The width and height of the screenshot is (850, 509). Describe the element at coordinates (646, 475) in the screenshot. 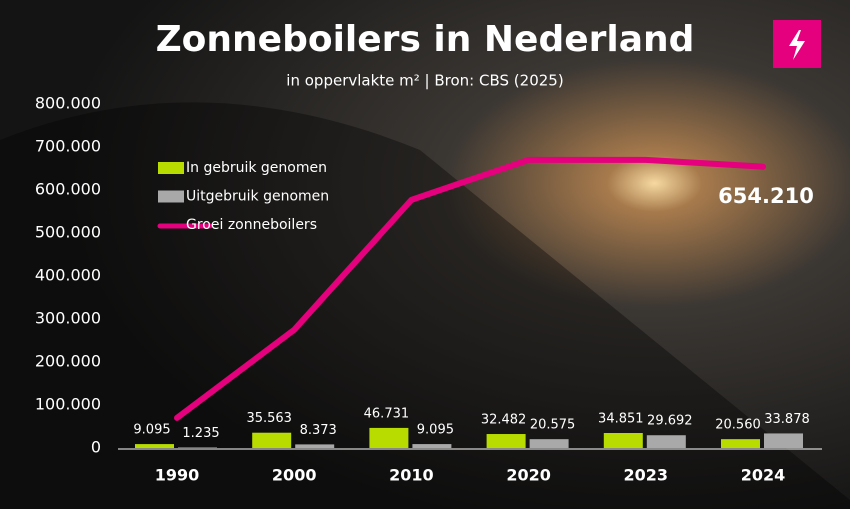

I see `x-tick-label: 2023` at that location.